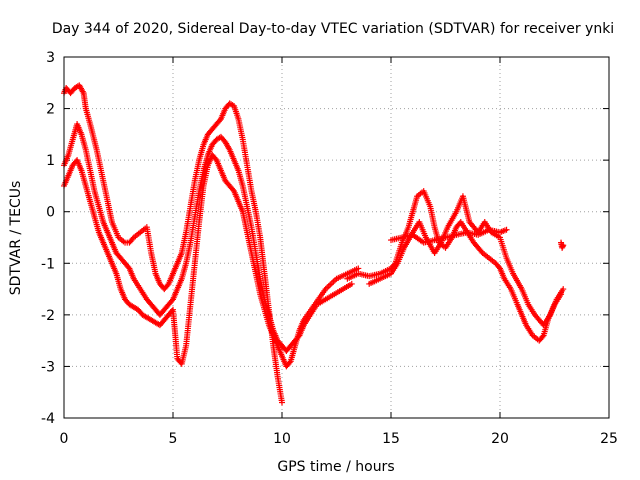  What do you see at coordinates (335, 467) in the screenshot?
I see `x-axis-label: GPS time / hours` at bounding box center [335, 467].